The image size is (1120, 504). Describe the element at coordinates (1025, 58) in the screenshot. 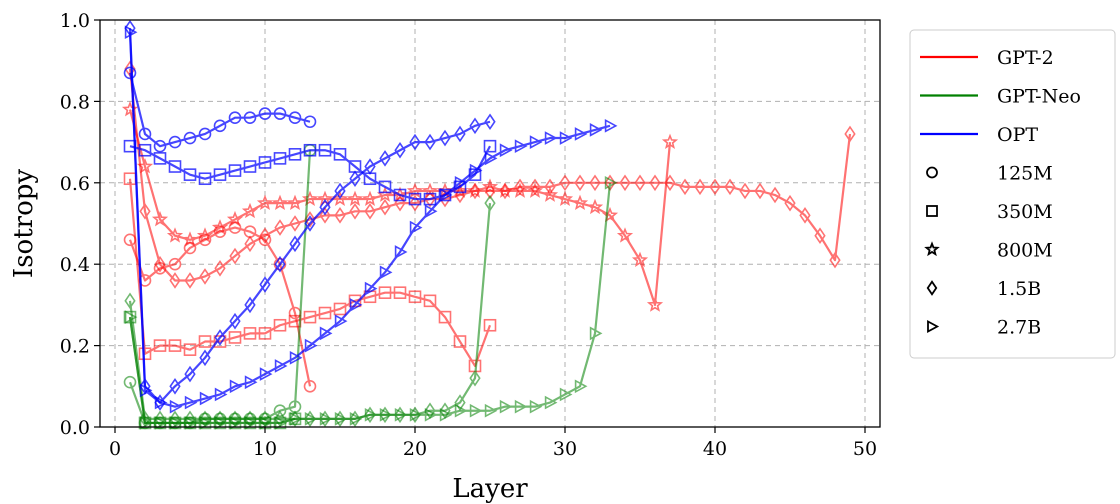

I see `legend-label-gpt-2: GPT-2` at that location.